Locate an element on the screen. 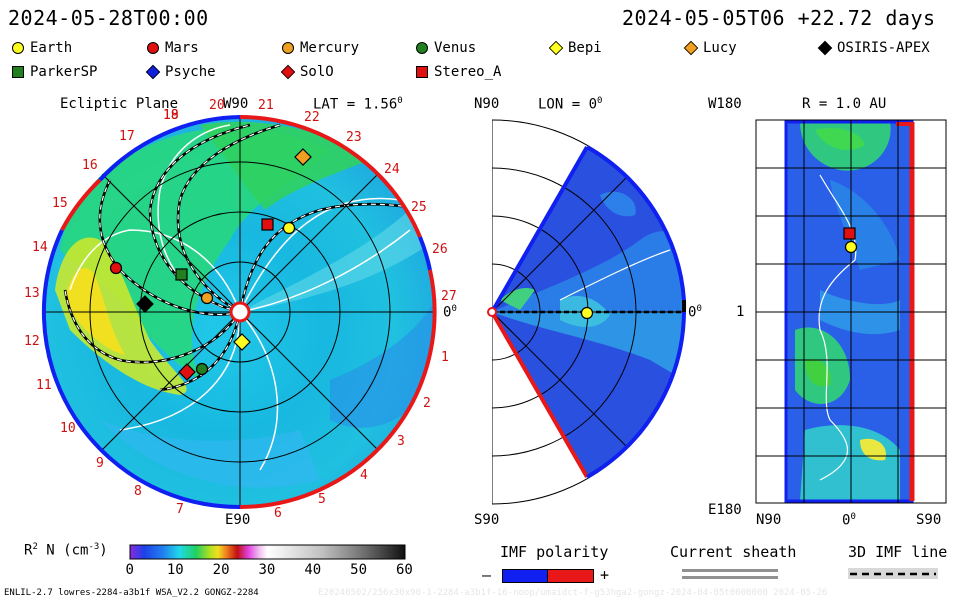 The image size is (960, 600). radial-n90-label: N90 is located at coordinates (769, 520).